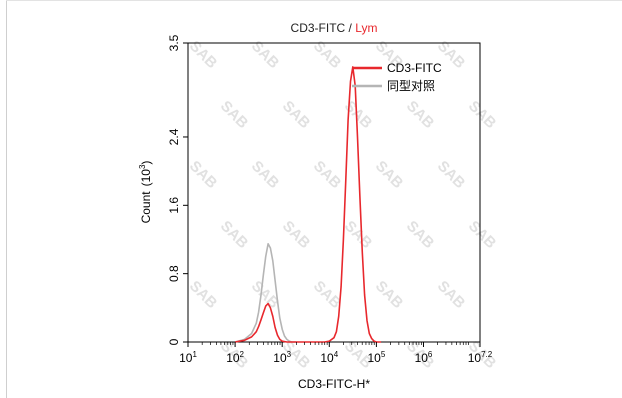 The image size is (622, 398). What do you see at coordinates (430, 354) in the screenshot?
I see `x-tick-exponent: 6` at bounding box center [430, 354].